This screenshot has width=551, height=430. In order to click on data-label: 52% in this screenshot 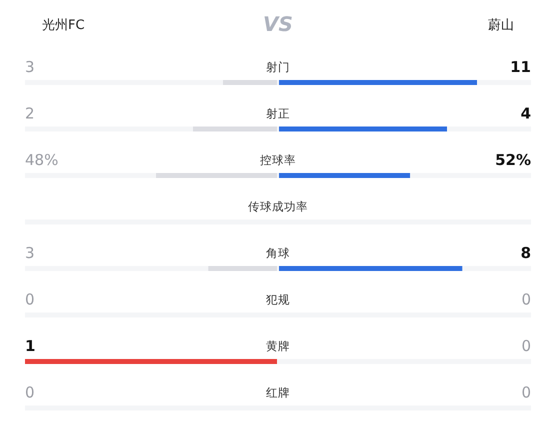, I will do `click(513, 160)`.